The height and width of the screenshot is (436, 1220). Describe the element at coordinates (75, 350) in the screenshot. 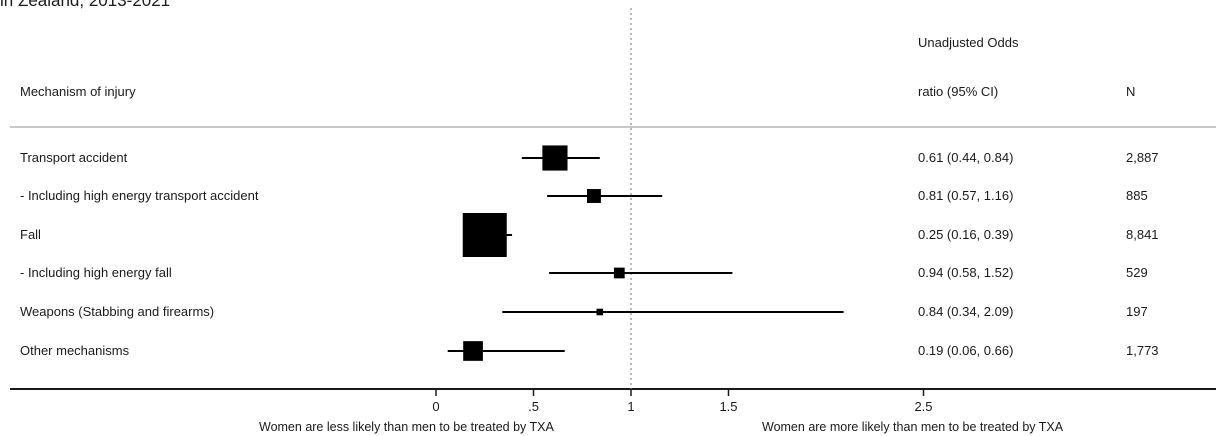

I see `row-label: Other mechanisms` at that location.